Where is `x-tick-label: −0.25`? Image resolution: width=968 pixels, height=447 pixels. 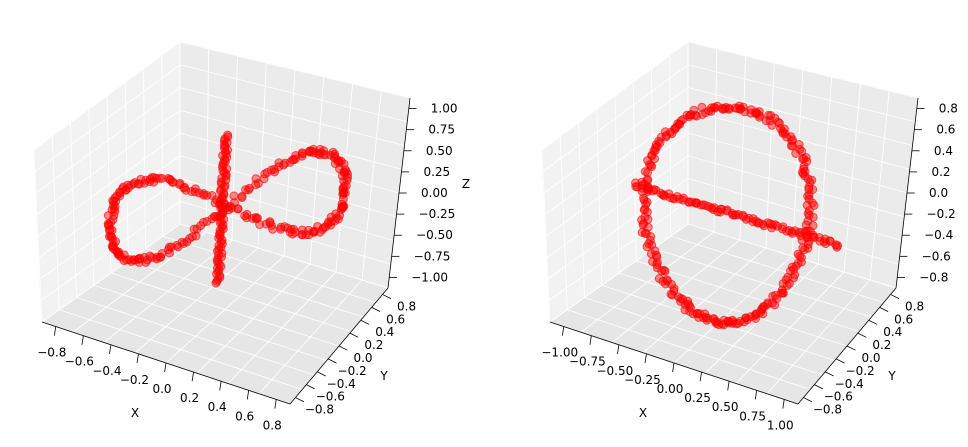
x-tick-label: −0.25 is located at coordinates (642, 380).